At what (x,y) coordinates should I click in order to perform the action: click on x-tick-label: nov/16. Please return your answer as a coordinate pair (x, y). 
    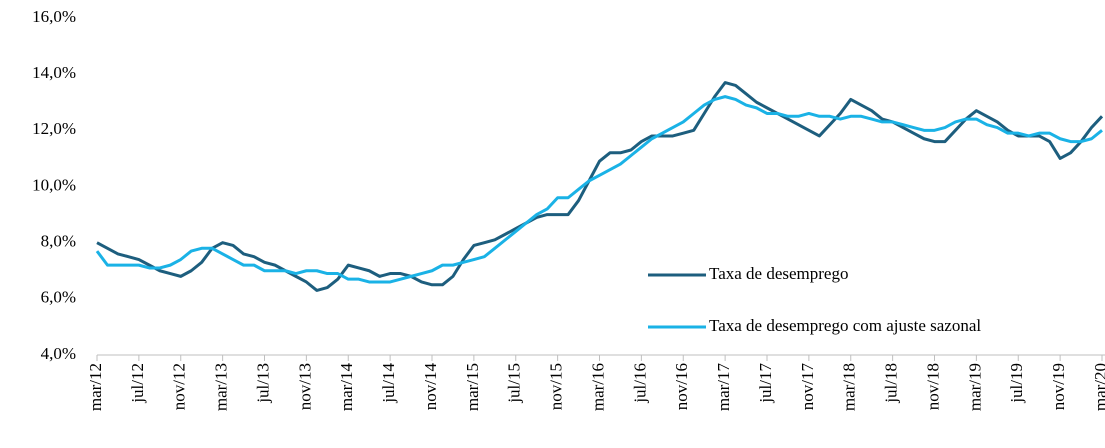
    Looking at the image, I should click on (681, 386).